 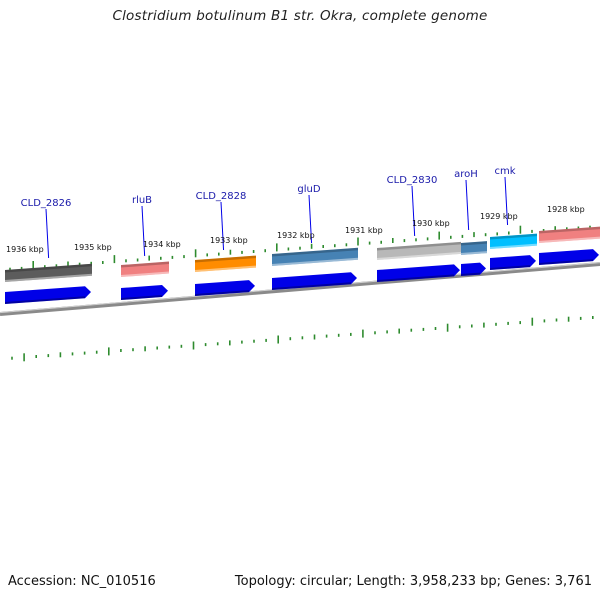 I want to click on gene-feature: rluB, so click(x=145, y=247).